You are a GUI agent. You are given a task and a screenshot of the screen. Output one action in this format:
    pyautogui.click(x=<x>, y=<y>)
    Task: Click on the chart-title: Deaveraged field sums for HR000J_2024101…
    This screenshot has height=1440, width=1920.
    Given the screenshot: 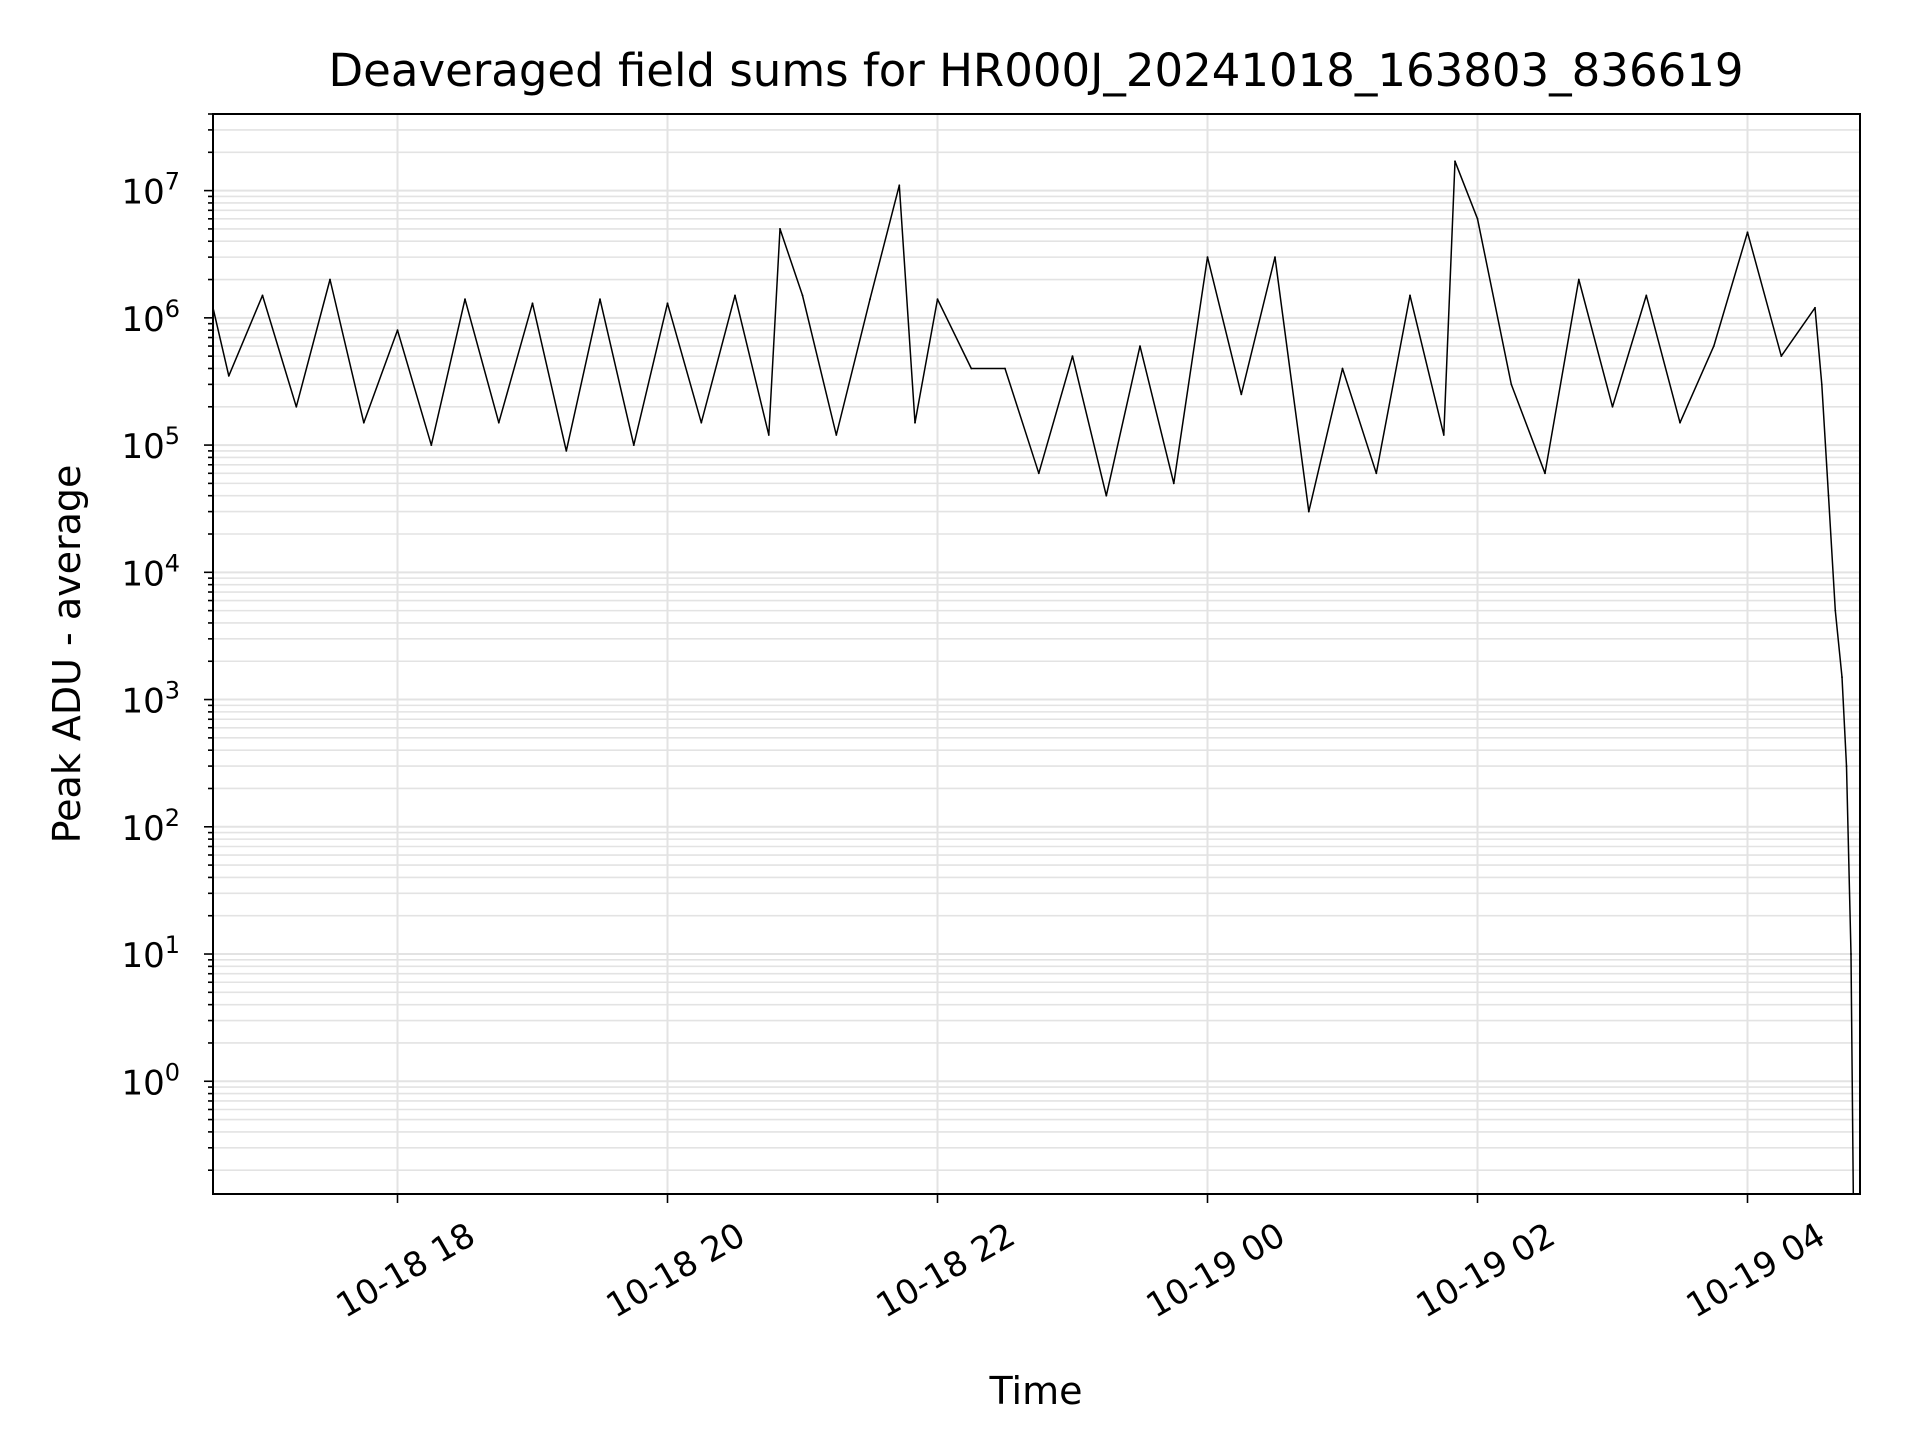 What is the action you would take?
    pyautogui.click(x=1036, y=70)
    